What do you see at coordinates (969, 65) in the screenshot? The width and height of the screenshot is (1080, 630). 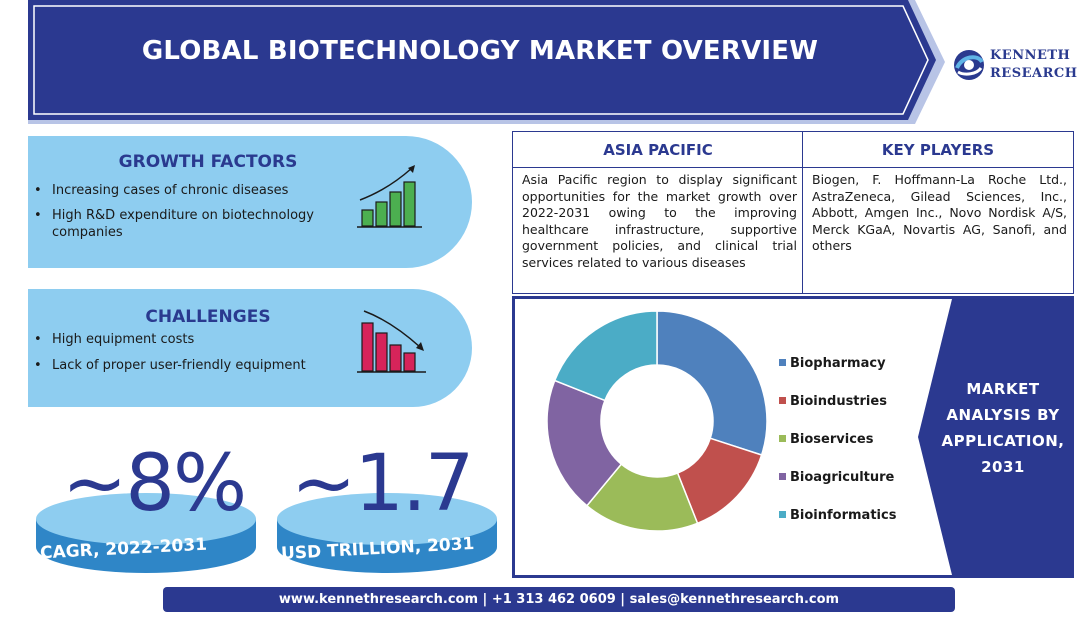 I see `globe-swirl-icon` at bounding box center [969, 65].